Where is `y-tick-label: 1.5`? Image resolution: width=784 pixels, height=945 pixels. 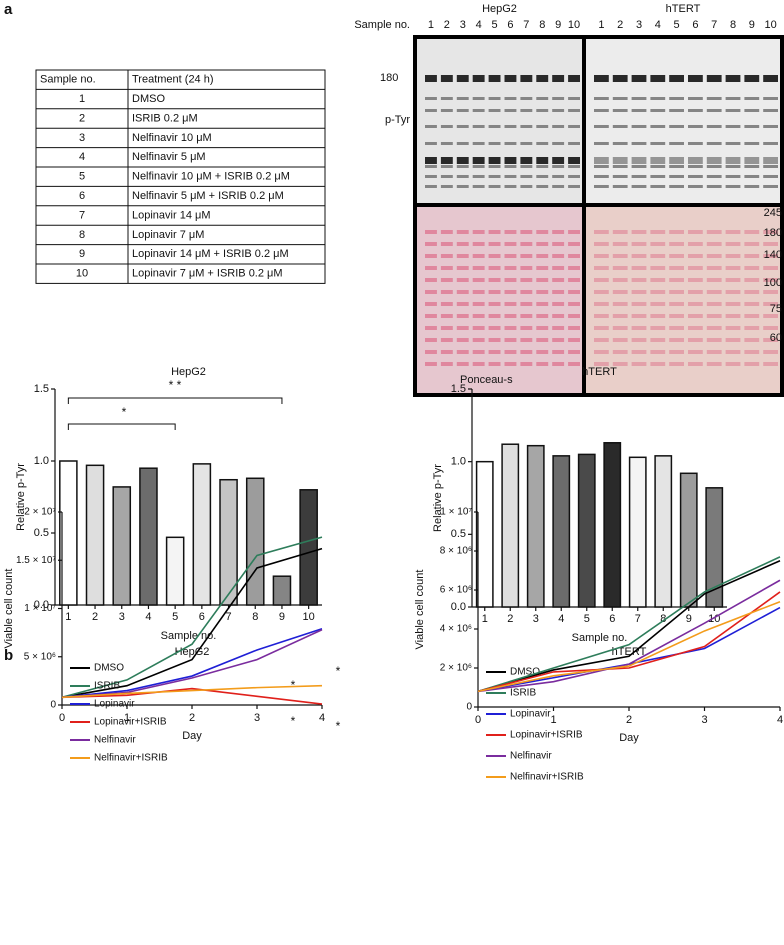
y-tick-label: 1.5 is located at coordinates (458, 389).